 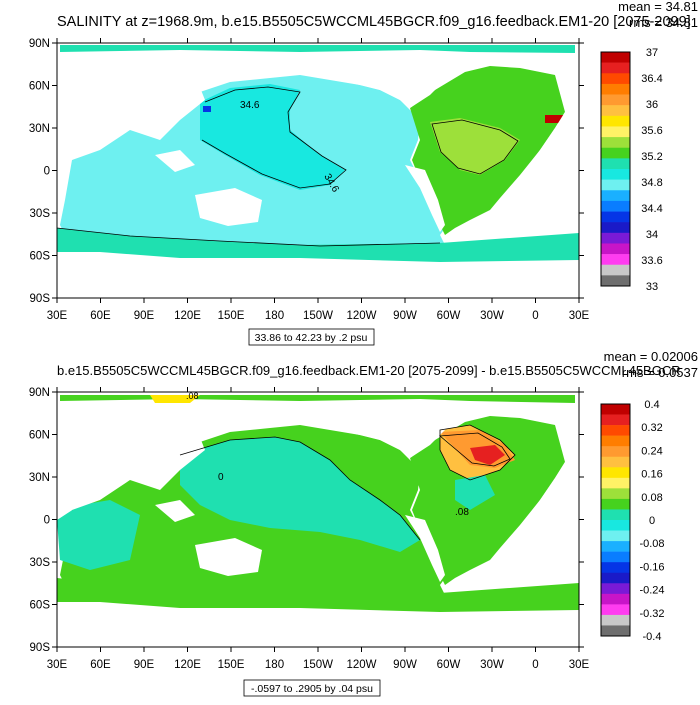 I want to click on x-tick-label: 90W, so click(x=405, y=665).